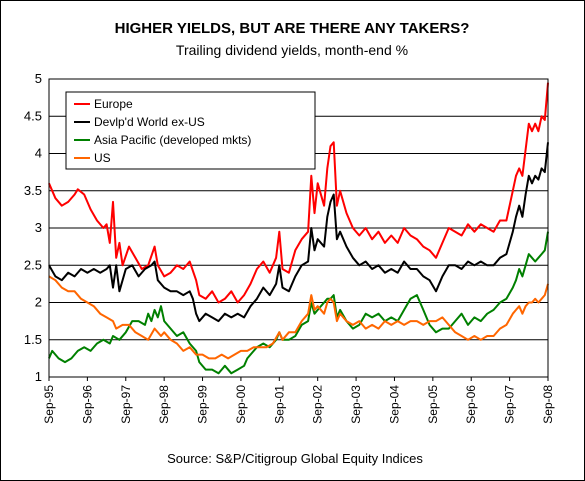  I want to click on y-tick-label: 3, so click(38, 227).